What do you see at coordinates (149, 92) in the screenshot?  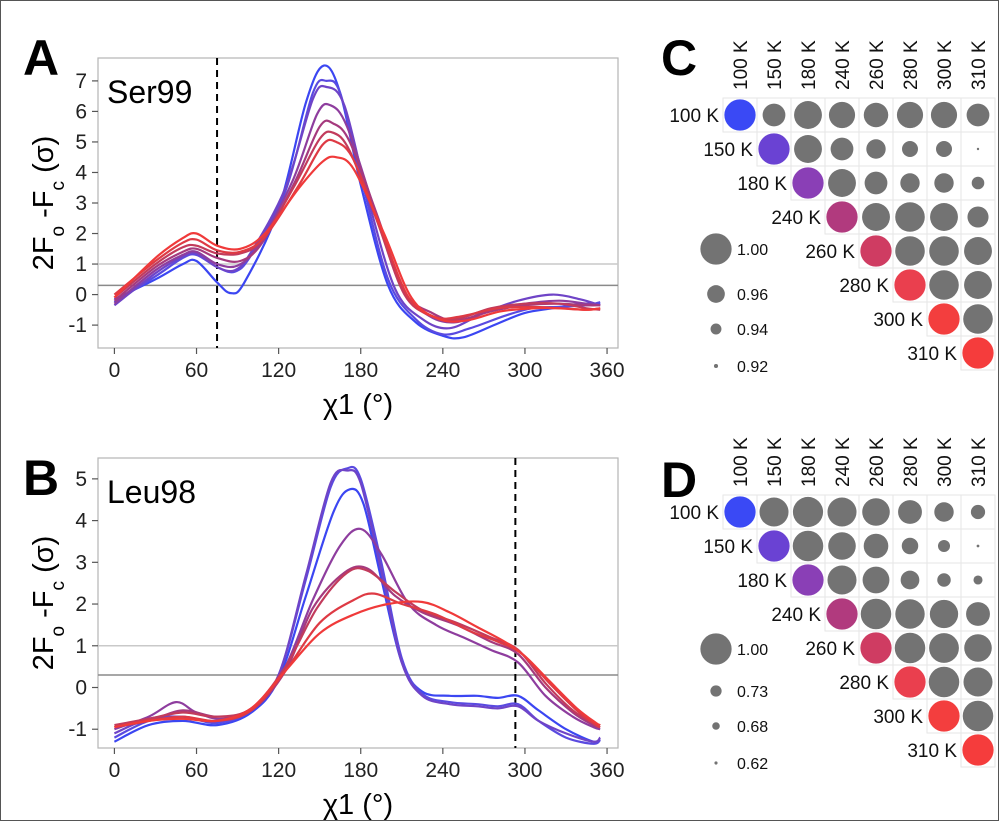 I see `a-annotation: Ser99` at bounding box center [149, 92].